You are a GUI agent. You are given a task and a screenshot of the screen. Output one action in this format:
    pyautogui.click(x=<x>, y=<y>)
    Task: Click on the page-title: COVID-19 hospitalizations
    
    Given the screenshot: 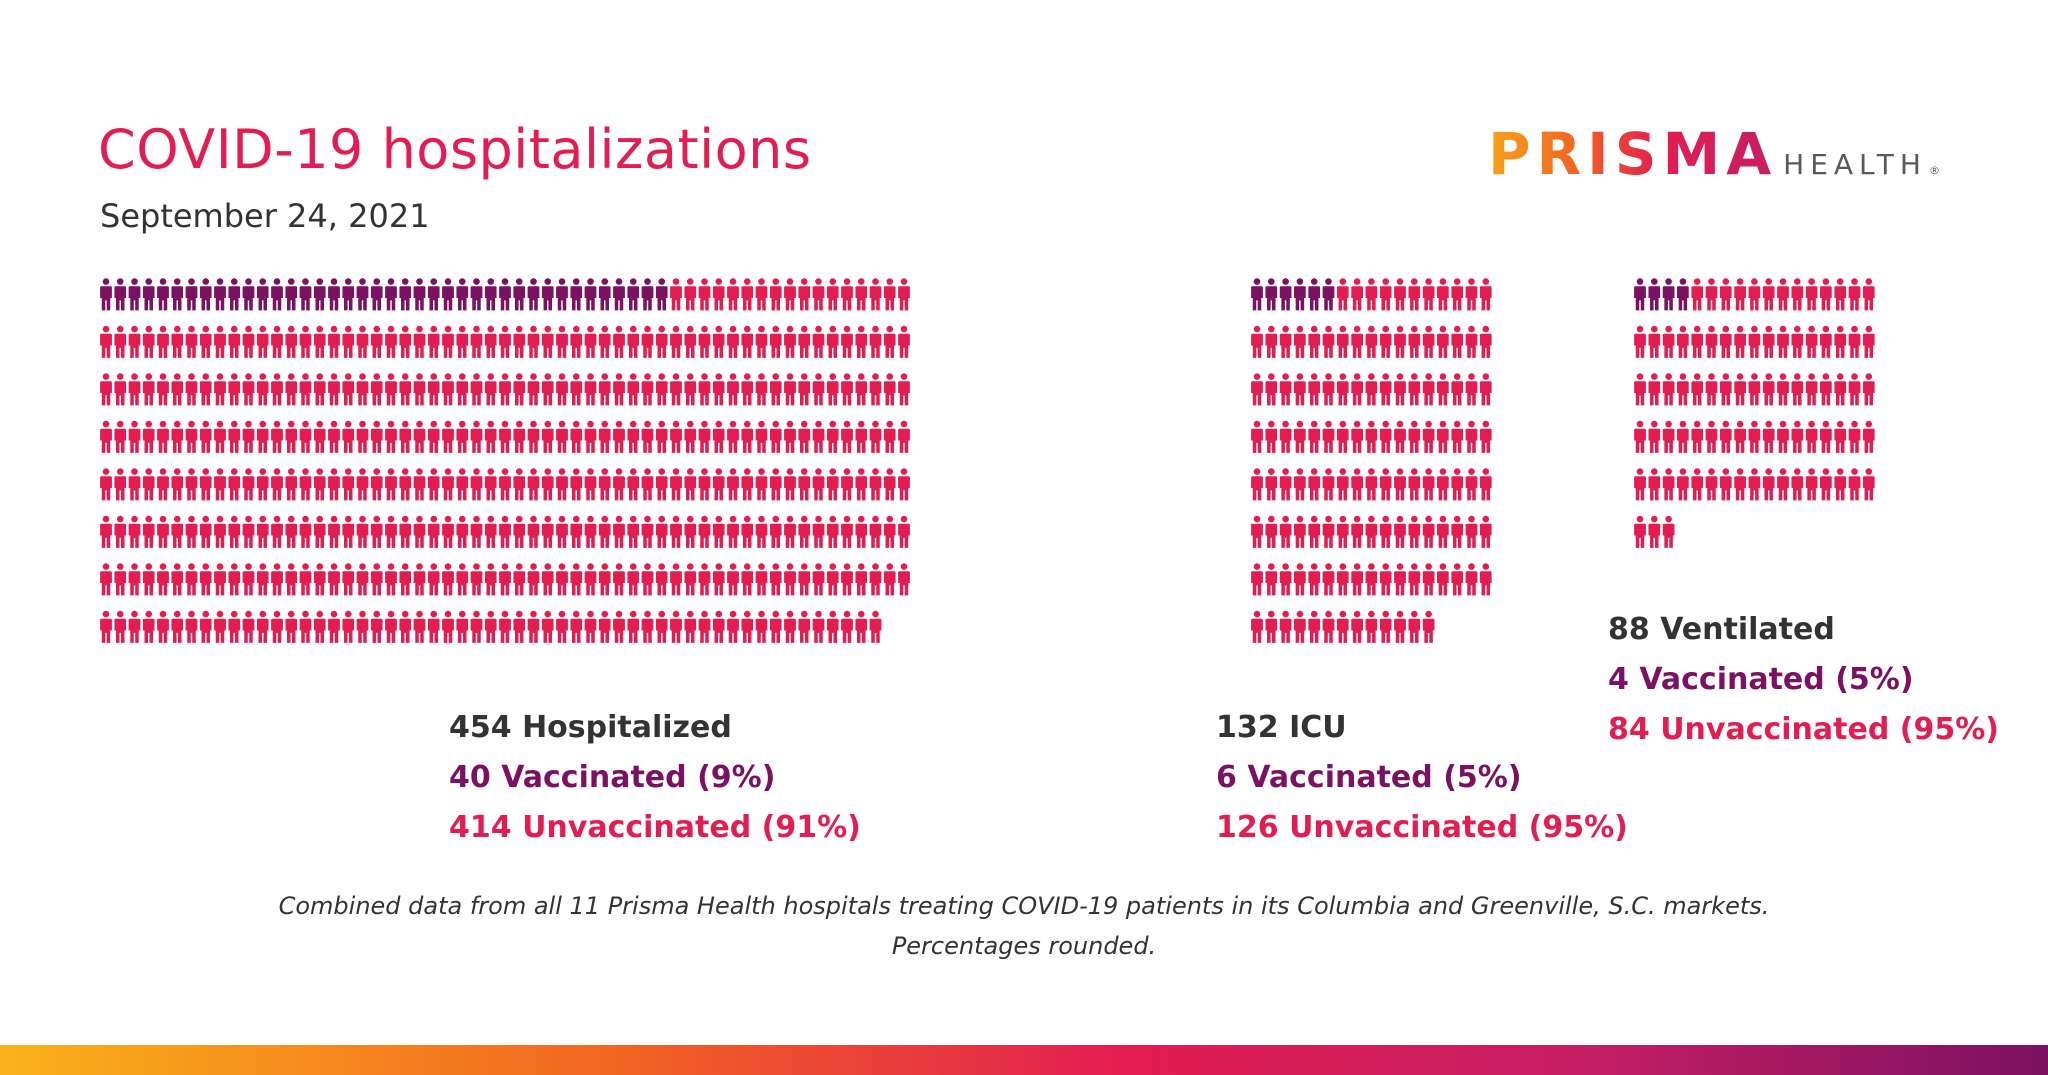 What is the action you would take?
    pyautogui.click(x=455, y=149)
    